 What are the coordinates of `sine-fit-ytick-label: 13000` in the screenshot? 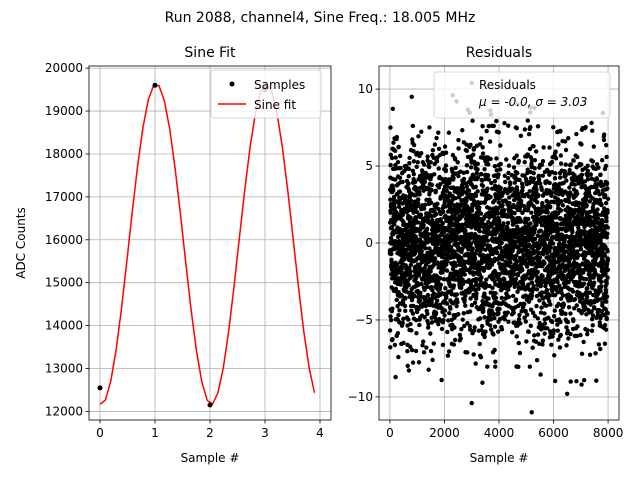 It's located at (64, 369).